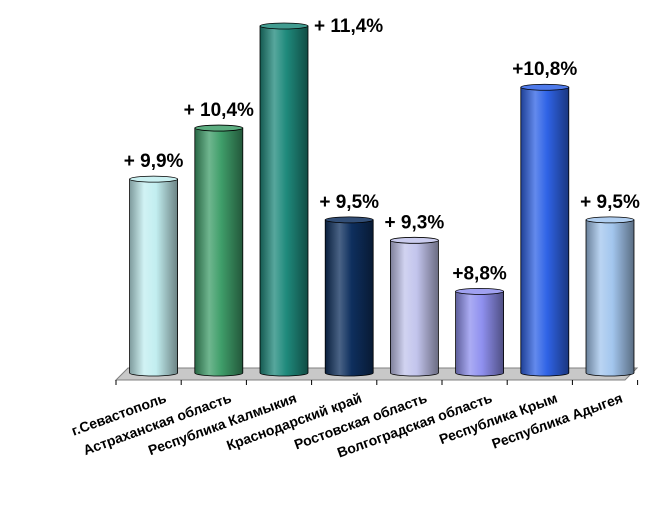 Image resolution: width=648 pixels, height=508 pixels. What do you see at coordinates (348, 26) in the screenshot?
I see `data-label: + 11,4%` at bounding box center [348, 26].